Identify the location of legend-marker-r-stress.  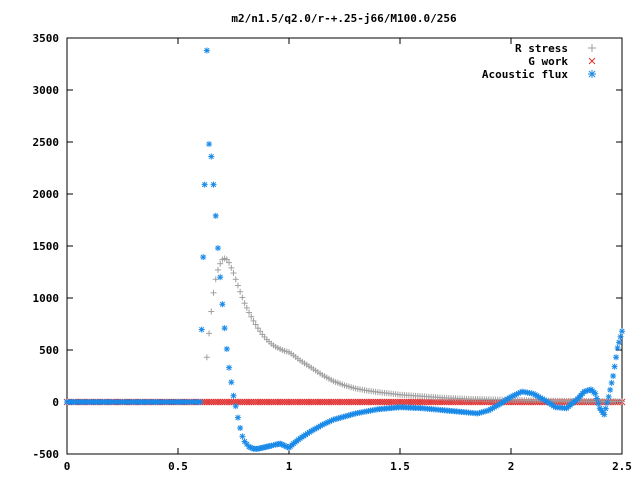
(592, 48).